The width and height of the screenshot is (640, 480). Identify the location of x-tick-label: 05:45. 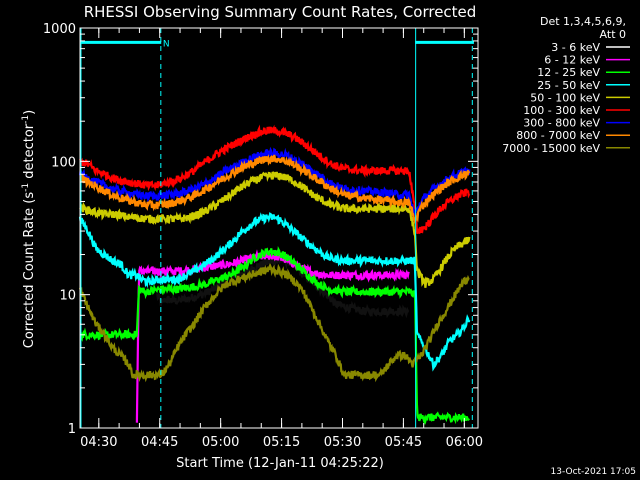
(403, 442).